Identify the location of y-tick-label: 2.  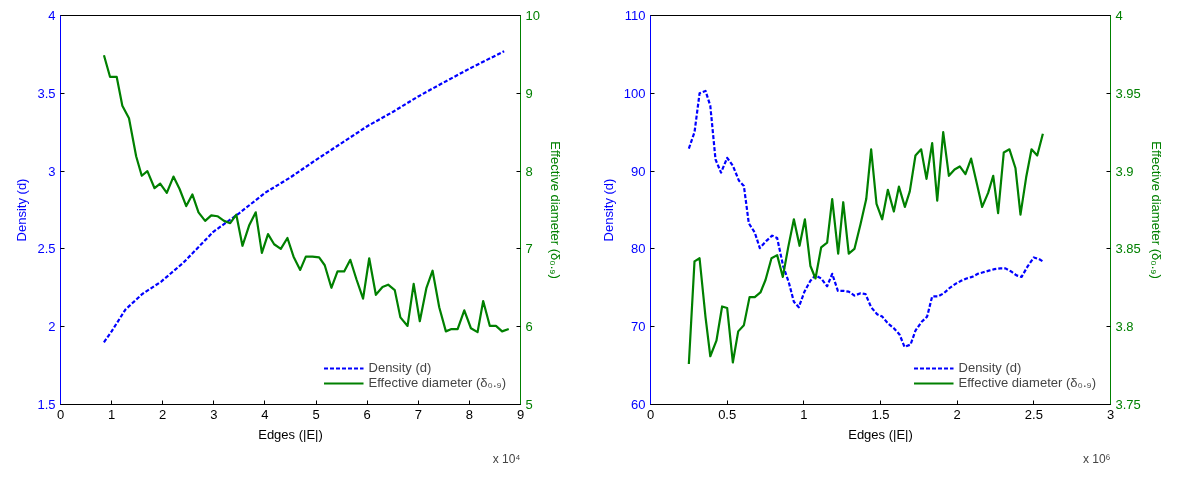
(52, 327).